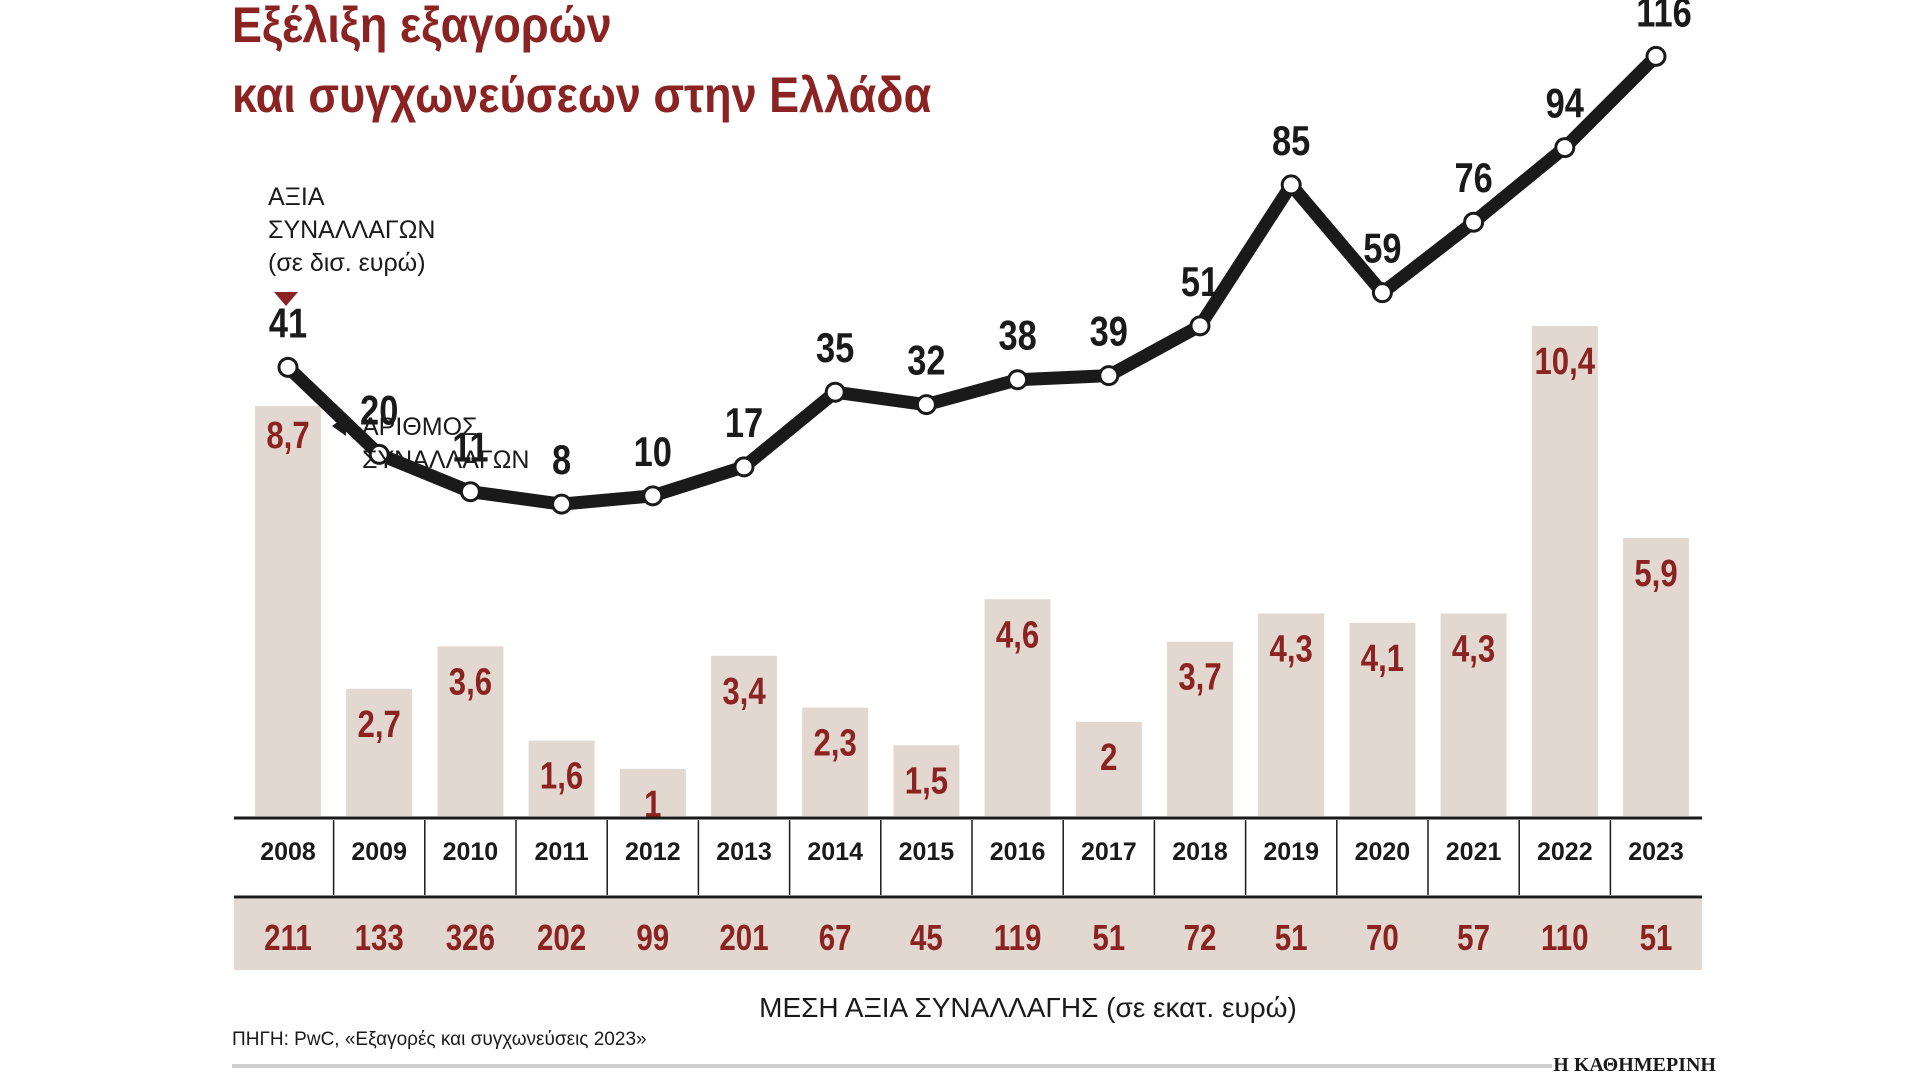 This screenshot has width=1920, height=1080. I want to click on line-point-2018, so click(1200, 326).